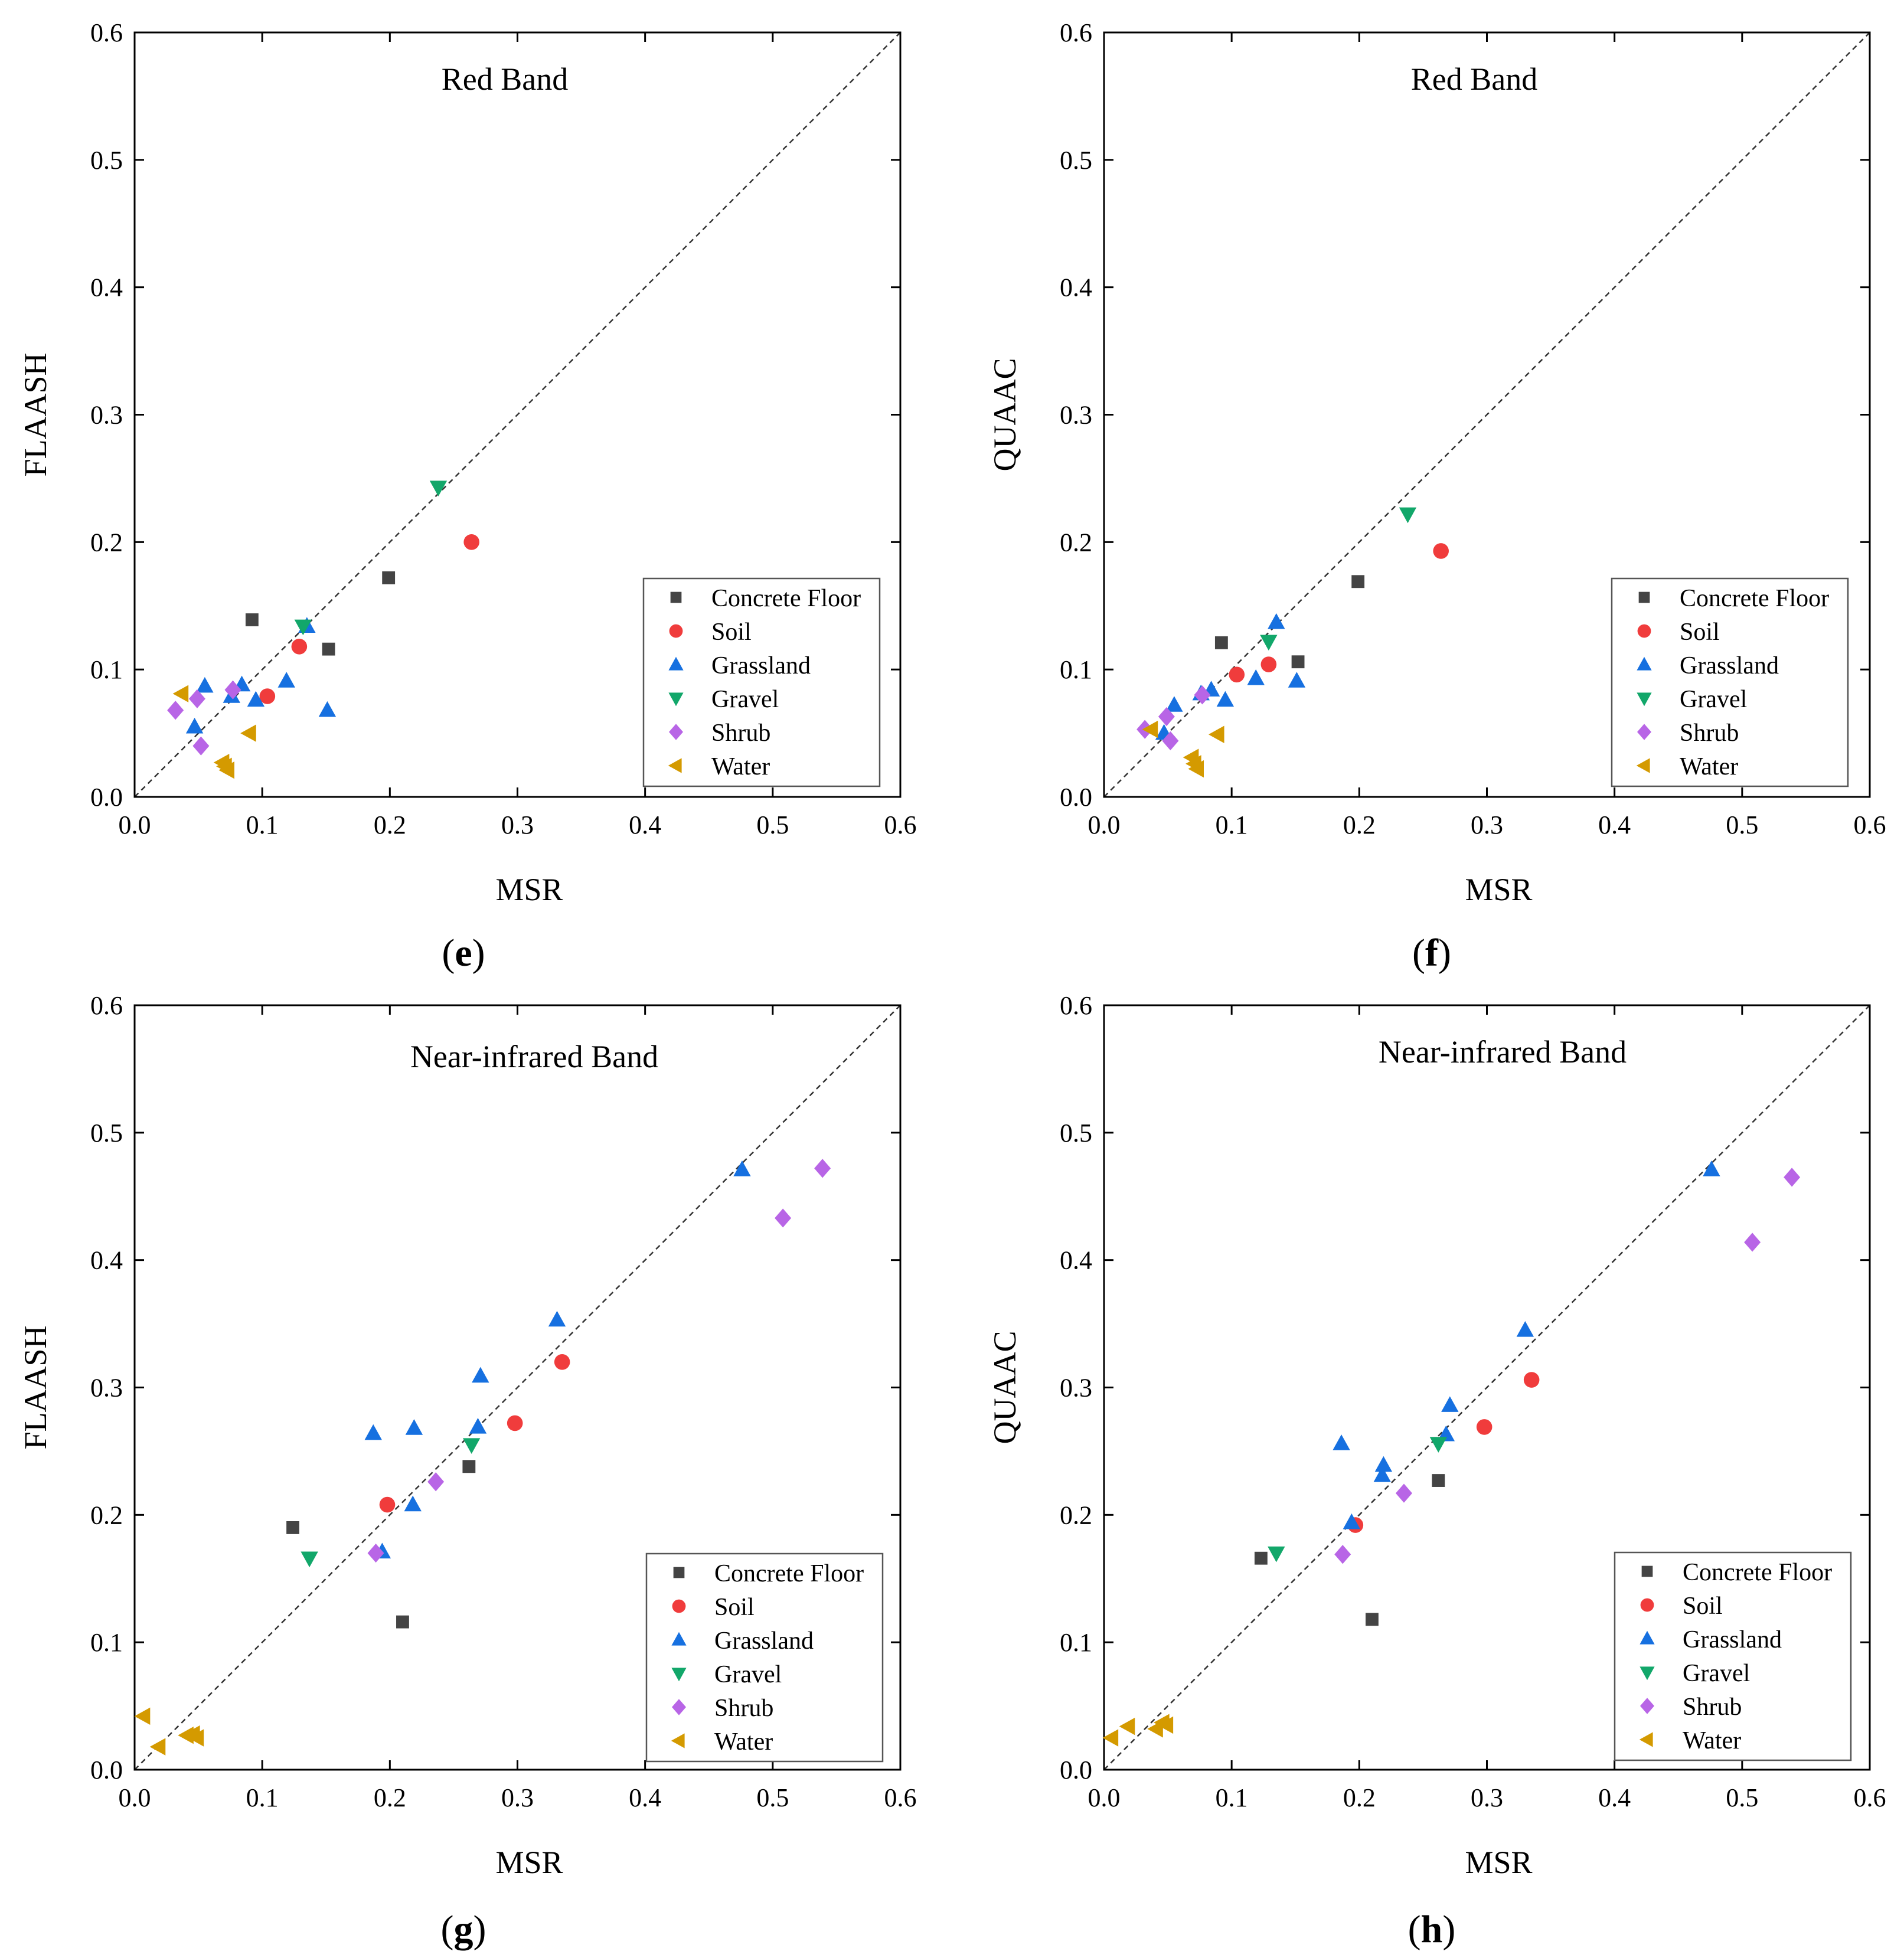  Describe the element at coordinates (106, 1260) in the screenshot. I see `y-tick-label: 0.4` at that location.